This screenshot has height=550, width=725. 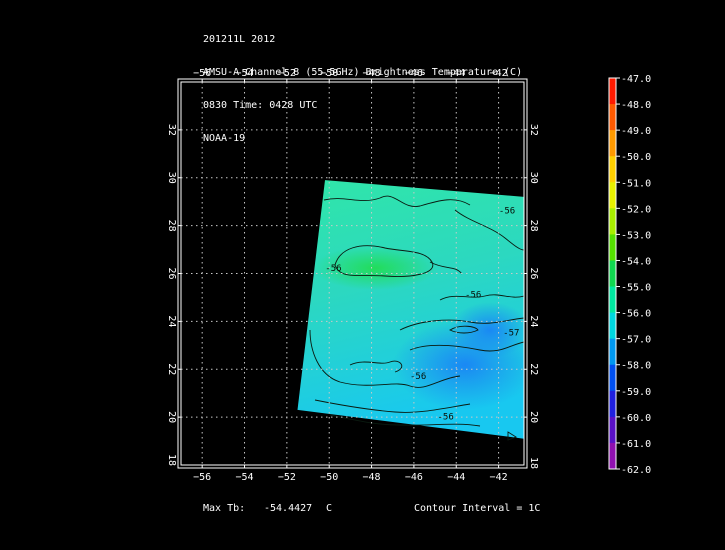 I want to click on contour-lines, so click(x=416, y=318).